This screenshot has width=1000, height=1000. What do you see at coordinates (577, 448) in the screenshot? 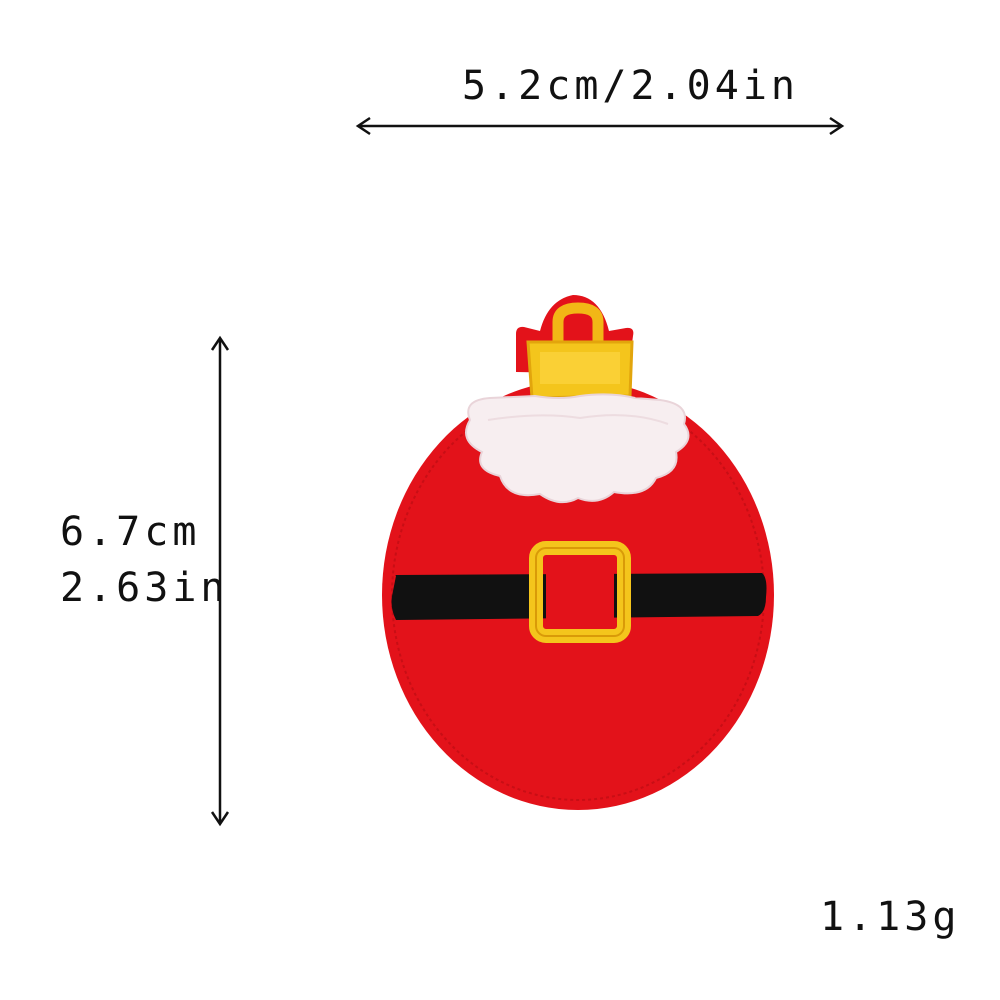
I see `fur-collar` at bounding box center [577, 448].